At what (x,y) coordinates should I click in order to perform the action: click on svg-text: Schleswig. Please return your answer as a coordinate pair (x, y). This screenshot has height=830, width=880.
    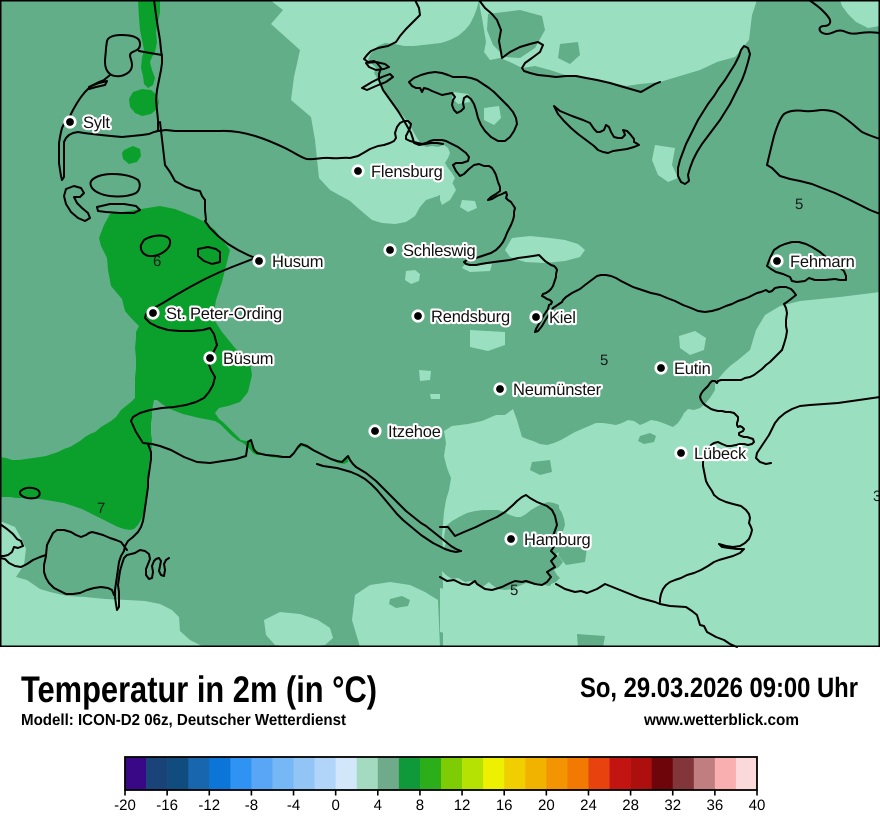
    Looking at the image, I should click on (439, 251).